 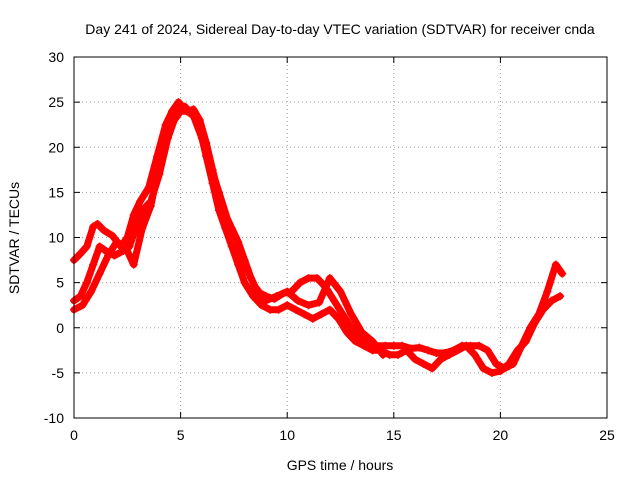 I want to click on y-tick-label: 25, so click(x=56, y=102).